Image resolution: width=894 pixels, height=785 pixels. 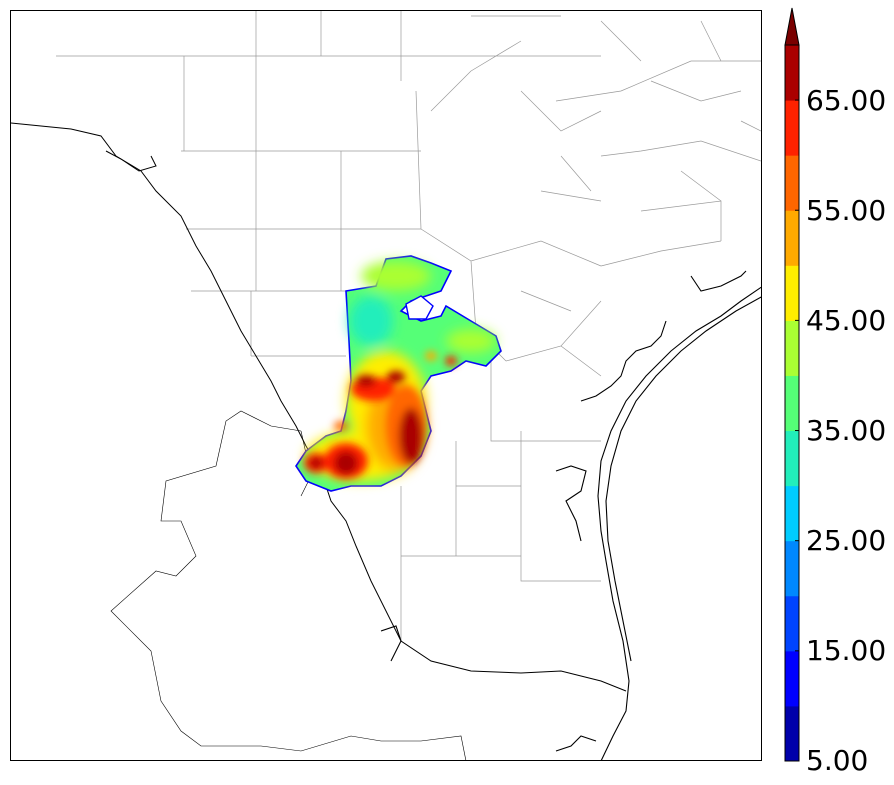 I want to click on colorbar, so click(x=792, y=384).